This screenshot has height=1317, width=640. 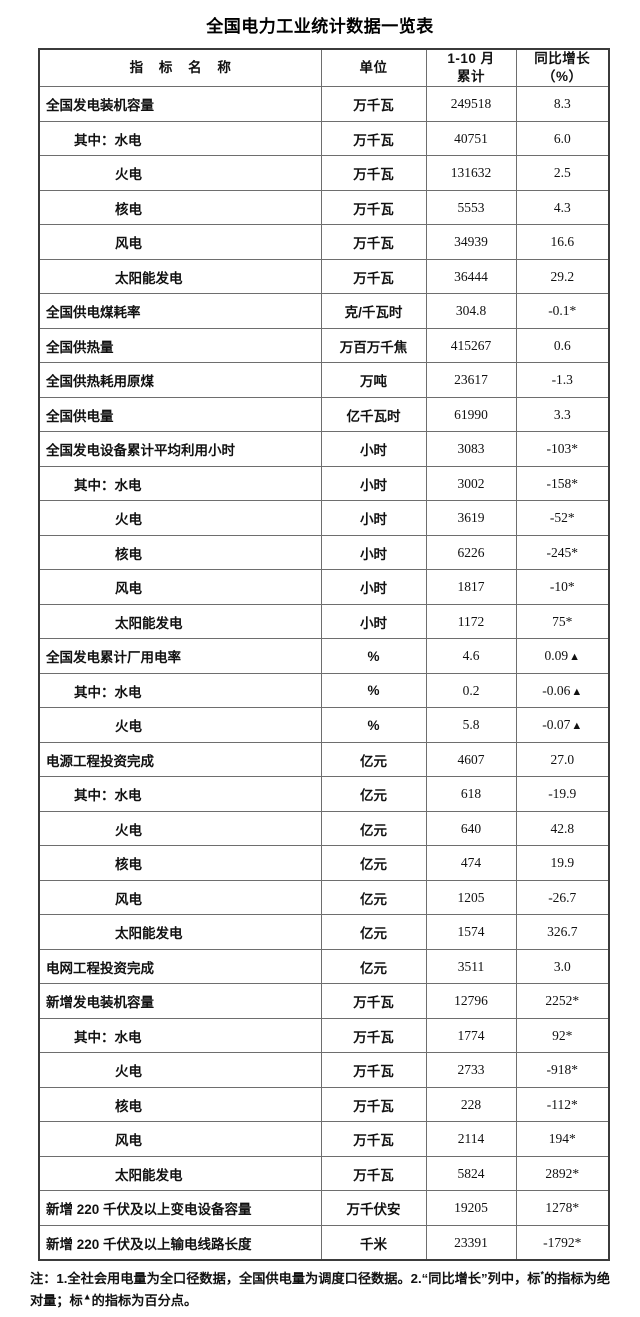 I want to click on row-value-yoy: -918*, so click(x=562, y=1070).